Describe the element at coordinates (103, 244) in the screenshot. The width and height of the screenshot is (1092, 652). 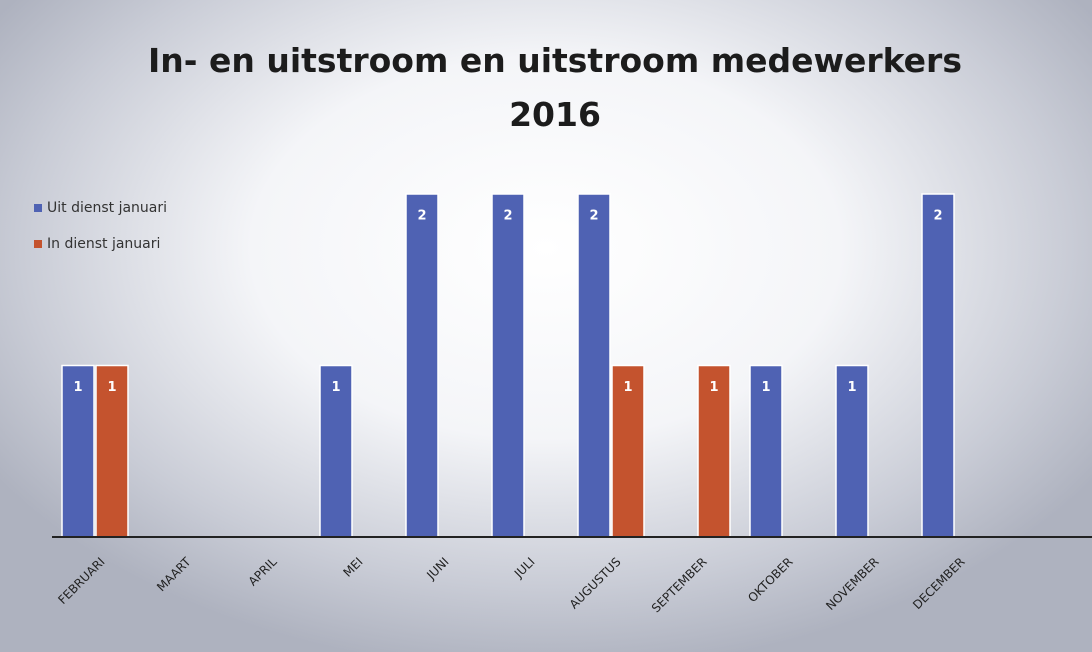
I see `legend-label: In dienst januari` at that location.